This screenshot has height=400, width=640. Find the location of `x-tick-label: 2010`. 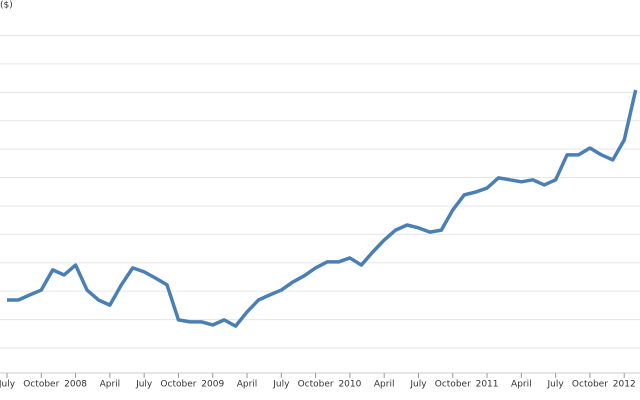

x-tick-label: 2010 is located at coordinates (349, 385).